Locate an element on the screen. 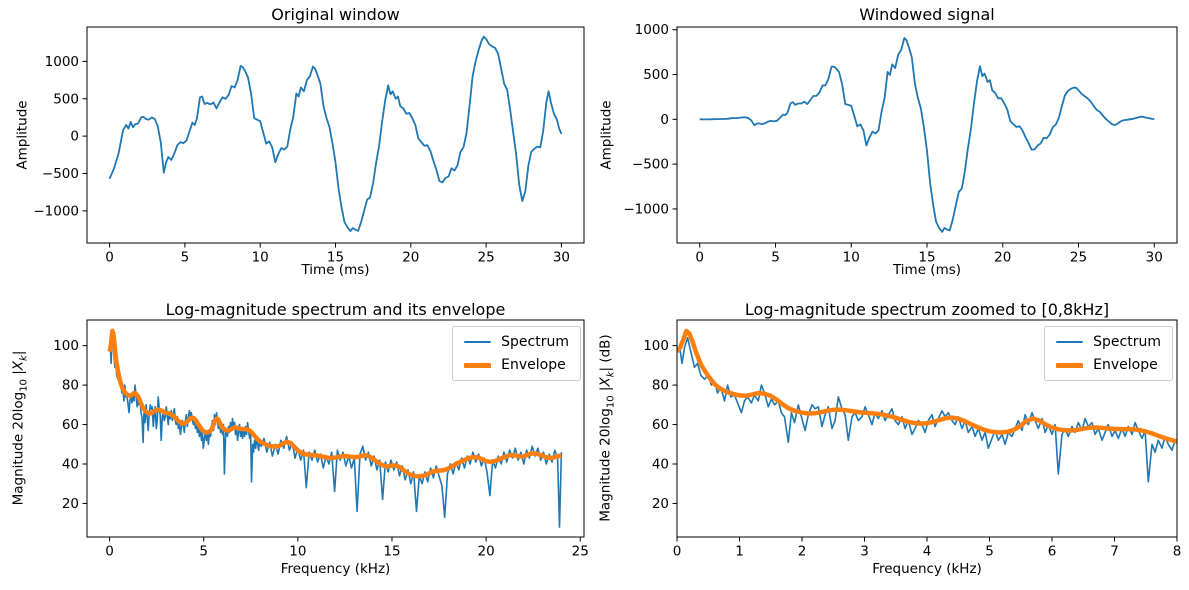  chart-title: Original window is located at coordinates (335, 14).